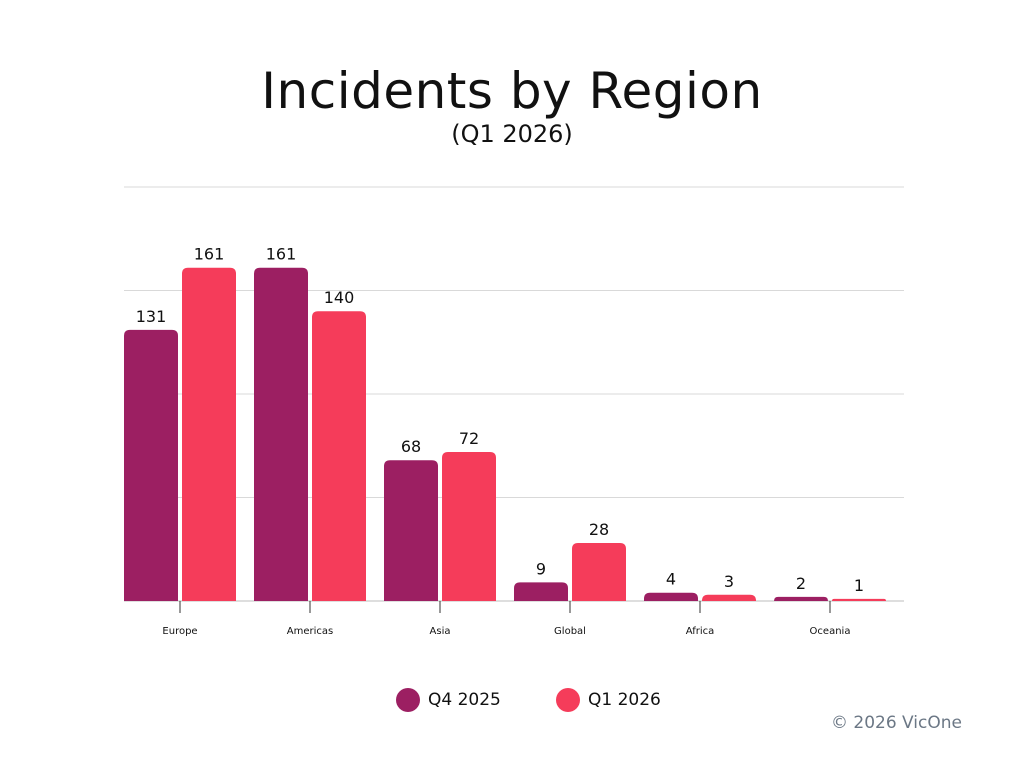 The image size is (1024, 768). I want to click on legend-swatch-q4-2025, so click(408, 700).